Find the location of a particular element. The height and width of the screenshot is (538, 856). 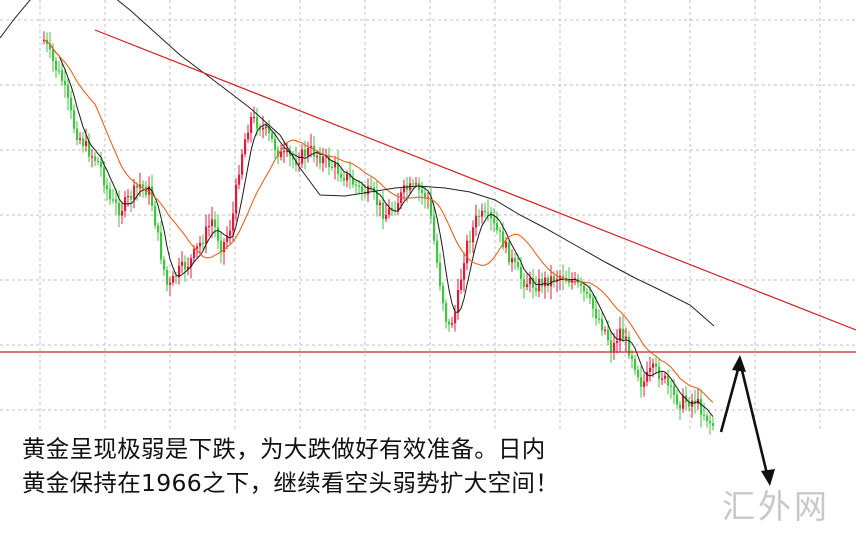

projection-down-arrow is located at coordinates (754, 420).